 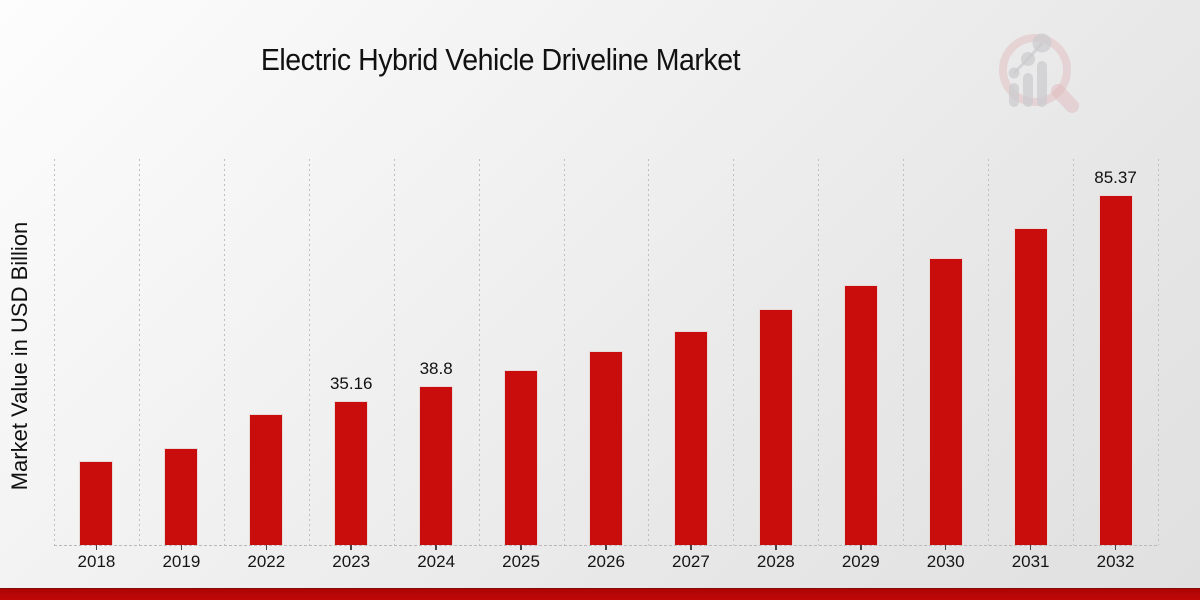 What do you see at coordinates (606, 561) in the screenshot?
I see `x-axis-label-2026: 2026` at bounding box center [606, 561].